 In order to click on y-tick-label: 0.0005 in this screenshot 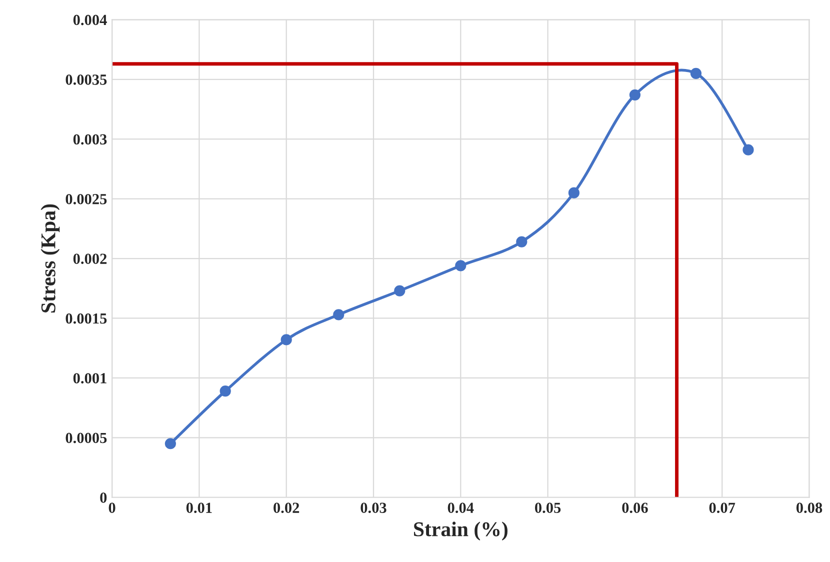, I will do `click(86, 438)`.